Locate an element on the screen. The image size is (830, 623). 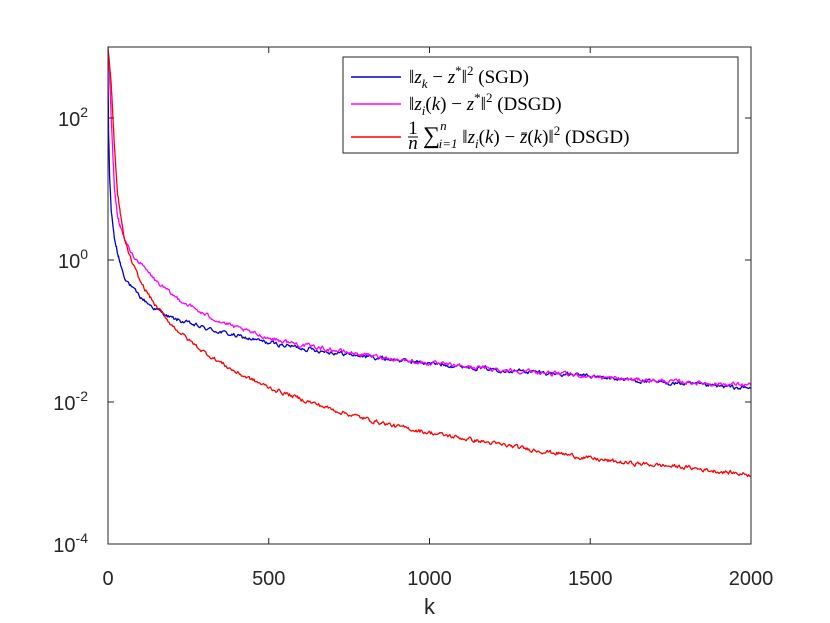
legend-label-part: n is located at coordinates (443, 125).